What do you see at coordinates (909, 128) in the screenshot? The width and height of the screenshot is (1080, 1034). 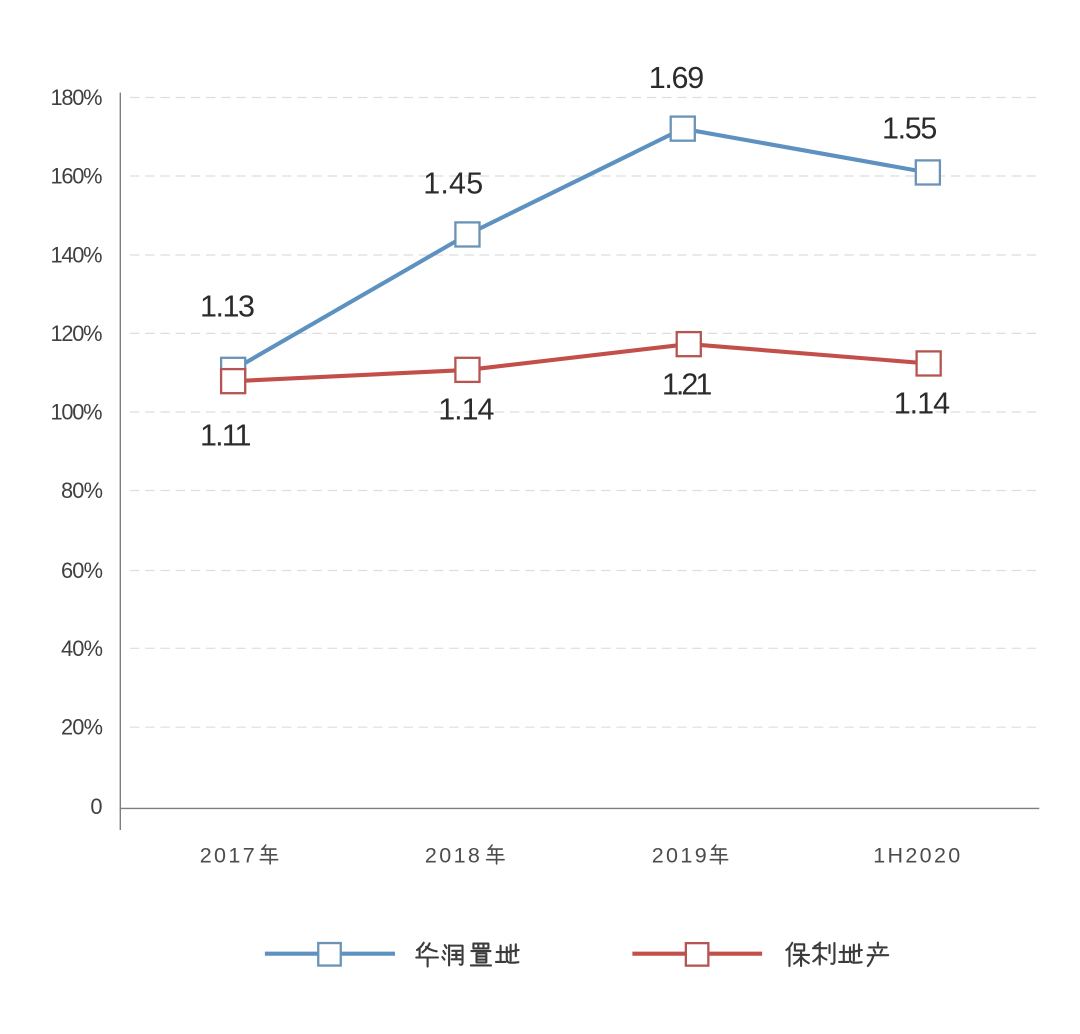 I see `svg-text: 1.55` at bounding box center [909, 128].